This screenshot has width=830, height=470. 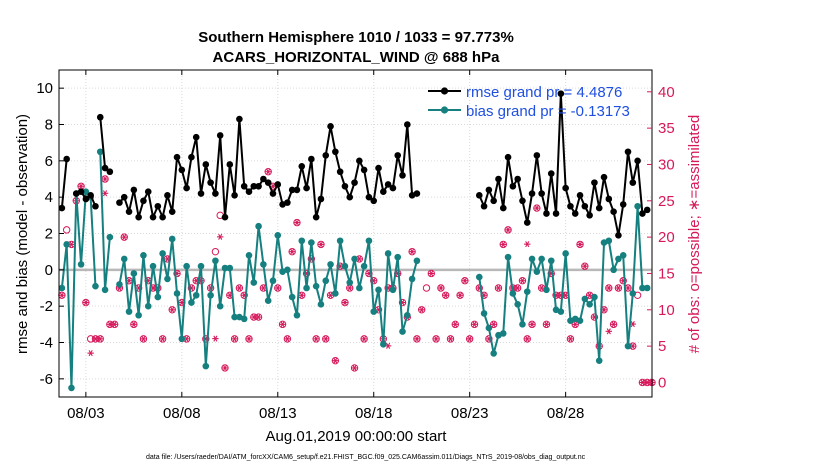 What do you see at coordinates (566, 413) in the screenshot?
I see `x-tick-label: 08/28` at bounding box center [566, 413].